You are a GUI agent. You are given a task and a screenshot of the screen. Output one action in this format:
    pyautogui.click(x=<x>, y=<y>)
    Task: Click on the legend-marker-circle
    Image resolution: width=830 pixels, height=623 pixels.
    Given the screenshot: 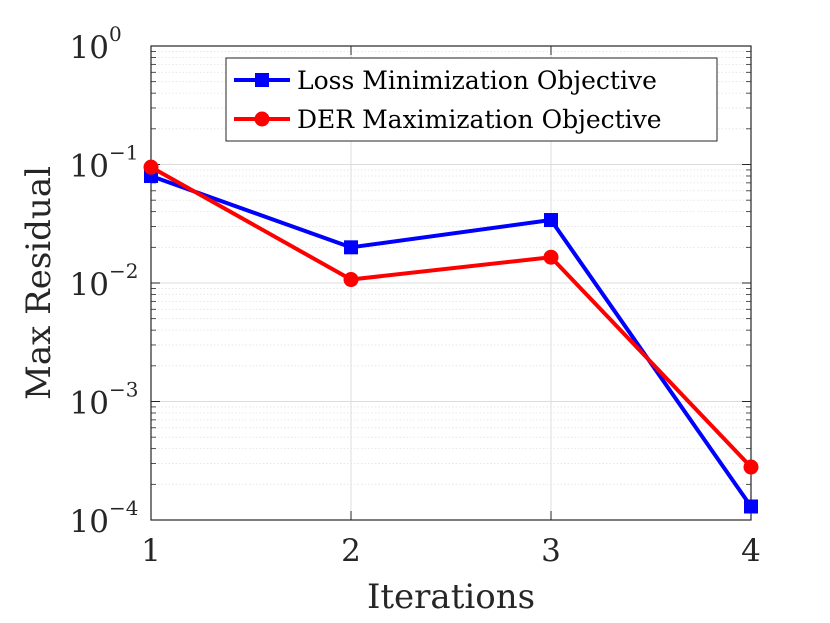 What is the action you would take?
    pyautogui.click(x=262, y=119)
    